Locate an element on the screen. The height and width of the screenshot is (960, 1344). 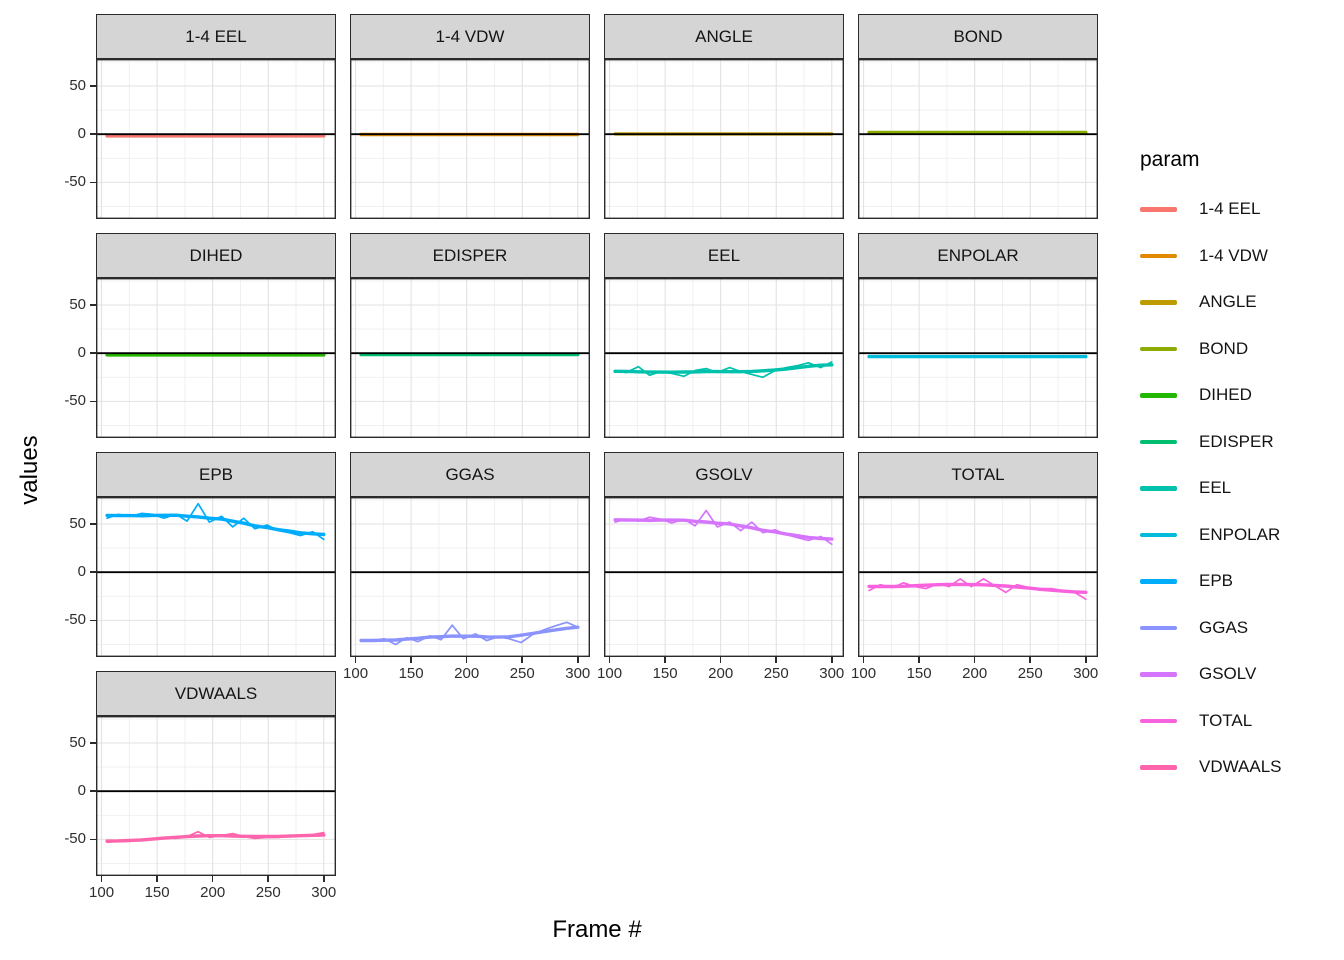
facet-strip-label: ANGLE is located at coordinates (724, 36).